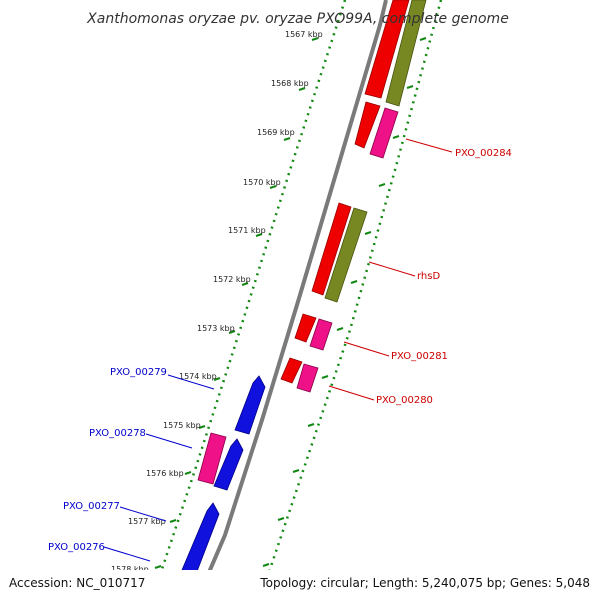 This screenshot has width=600, height=600. Describe the element at coordinates (159, 468) in the screenshot. I see `label-leaders-blue` at that location.